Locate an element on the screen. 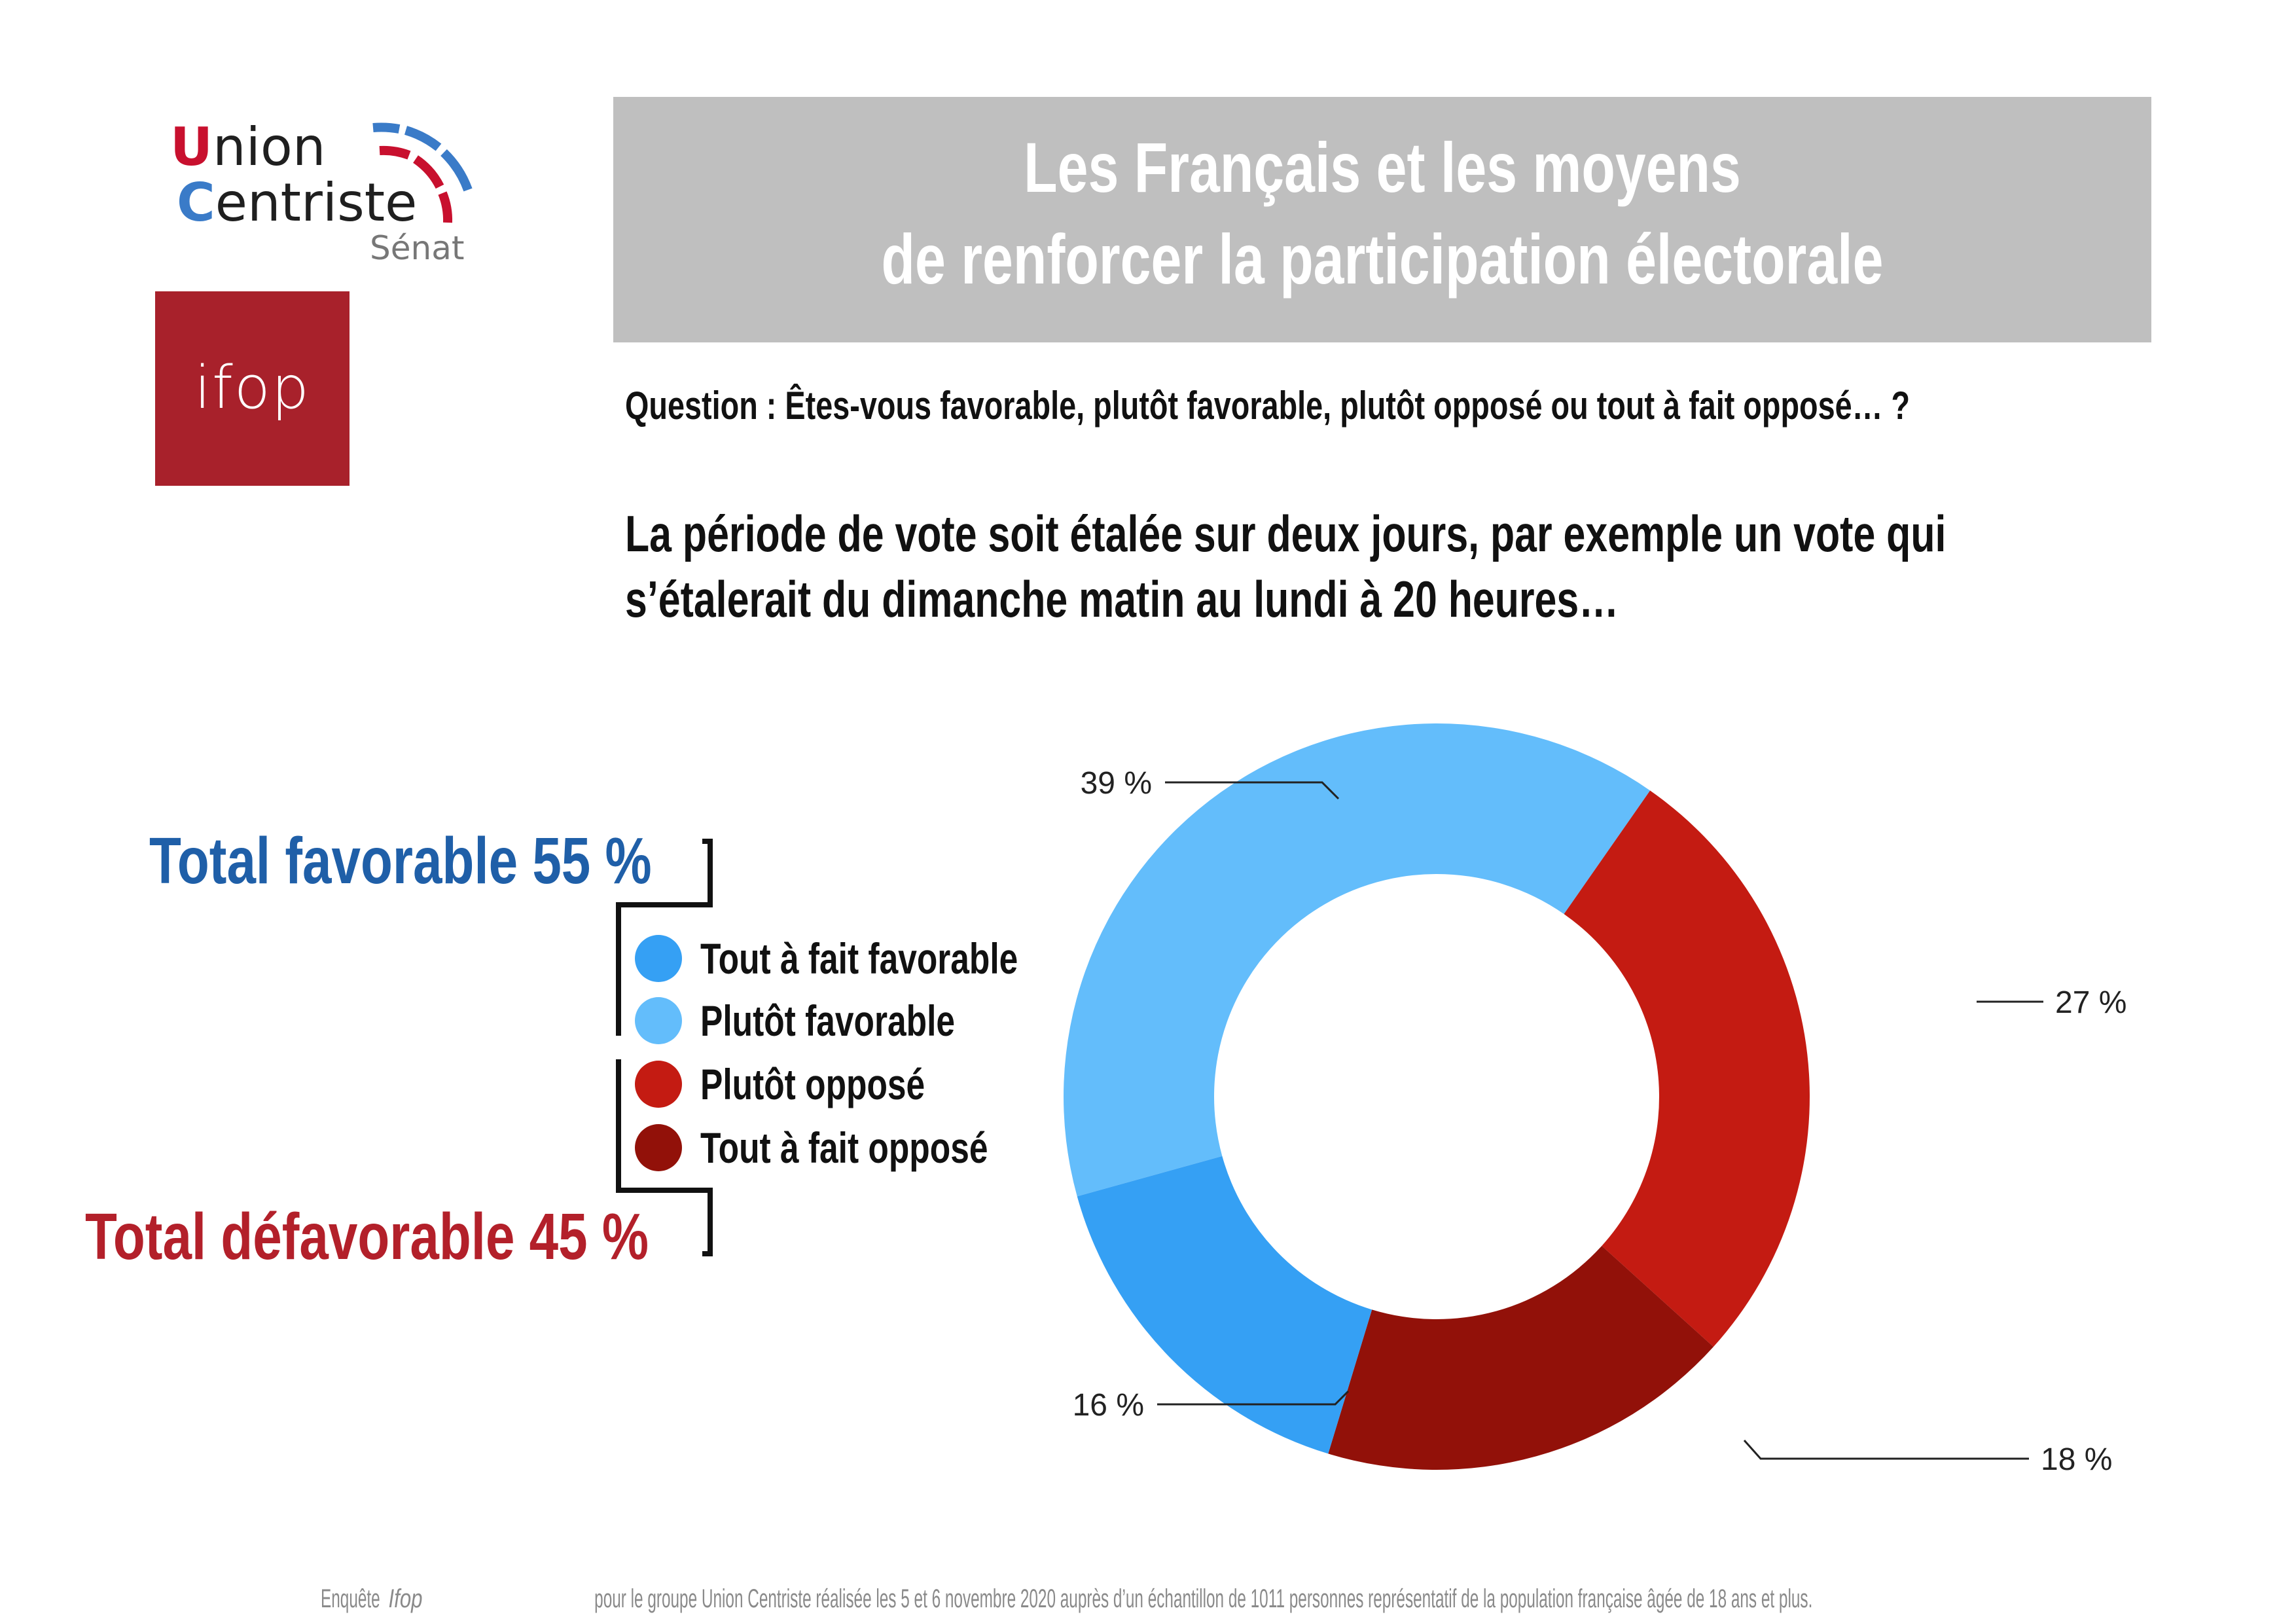 This screenshot has height=1623, width=2296. logo-arcs-icon is located at coordinates (422, 172).